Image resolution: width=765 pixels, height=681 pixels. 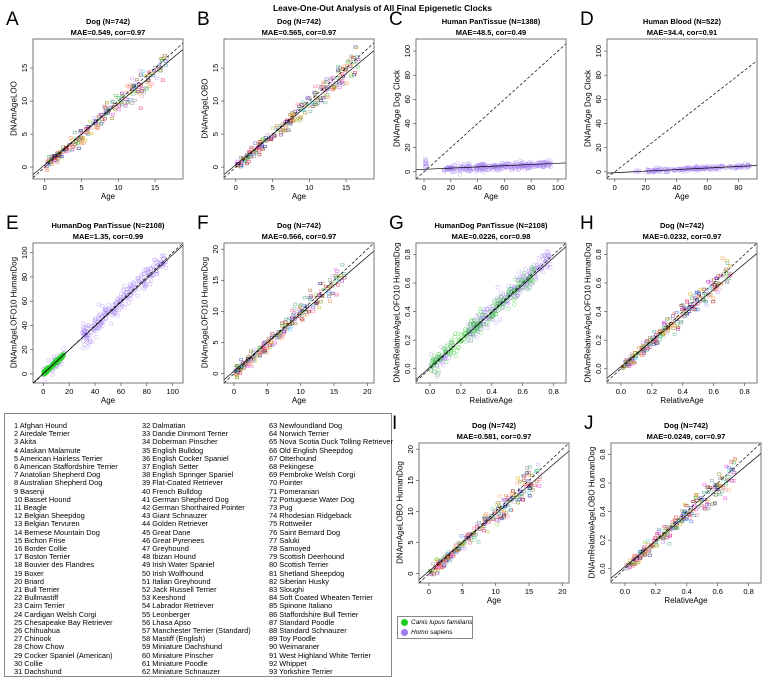 I want to click on y-tick-label: 5, so click(x=215, y=134).